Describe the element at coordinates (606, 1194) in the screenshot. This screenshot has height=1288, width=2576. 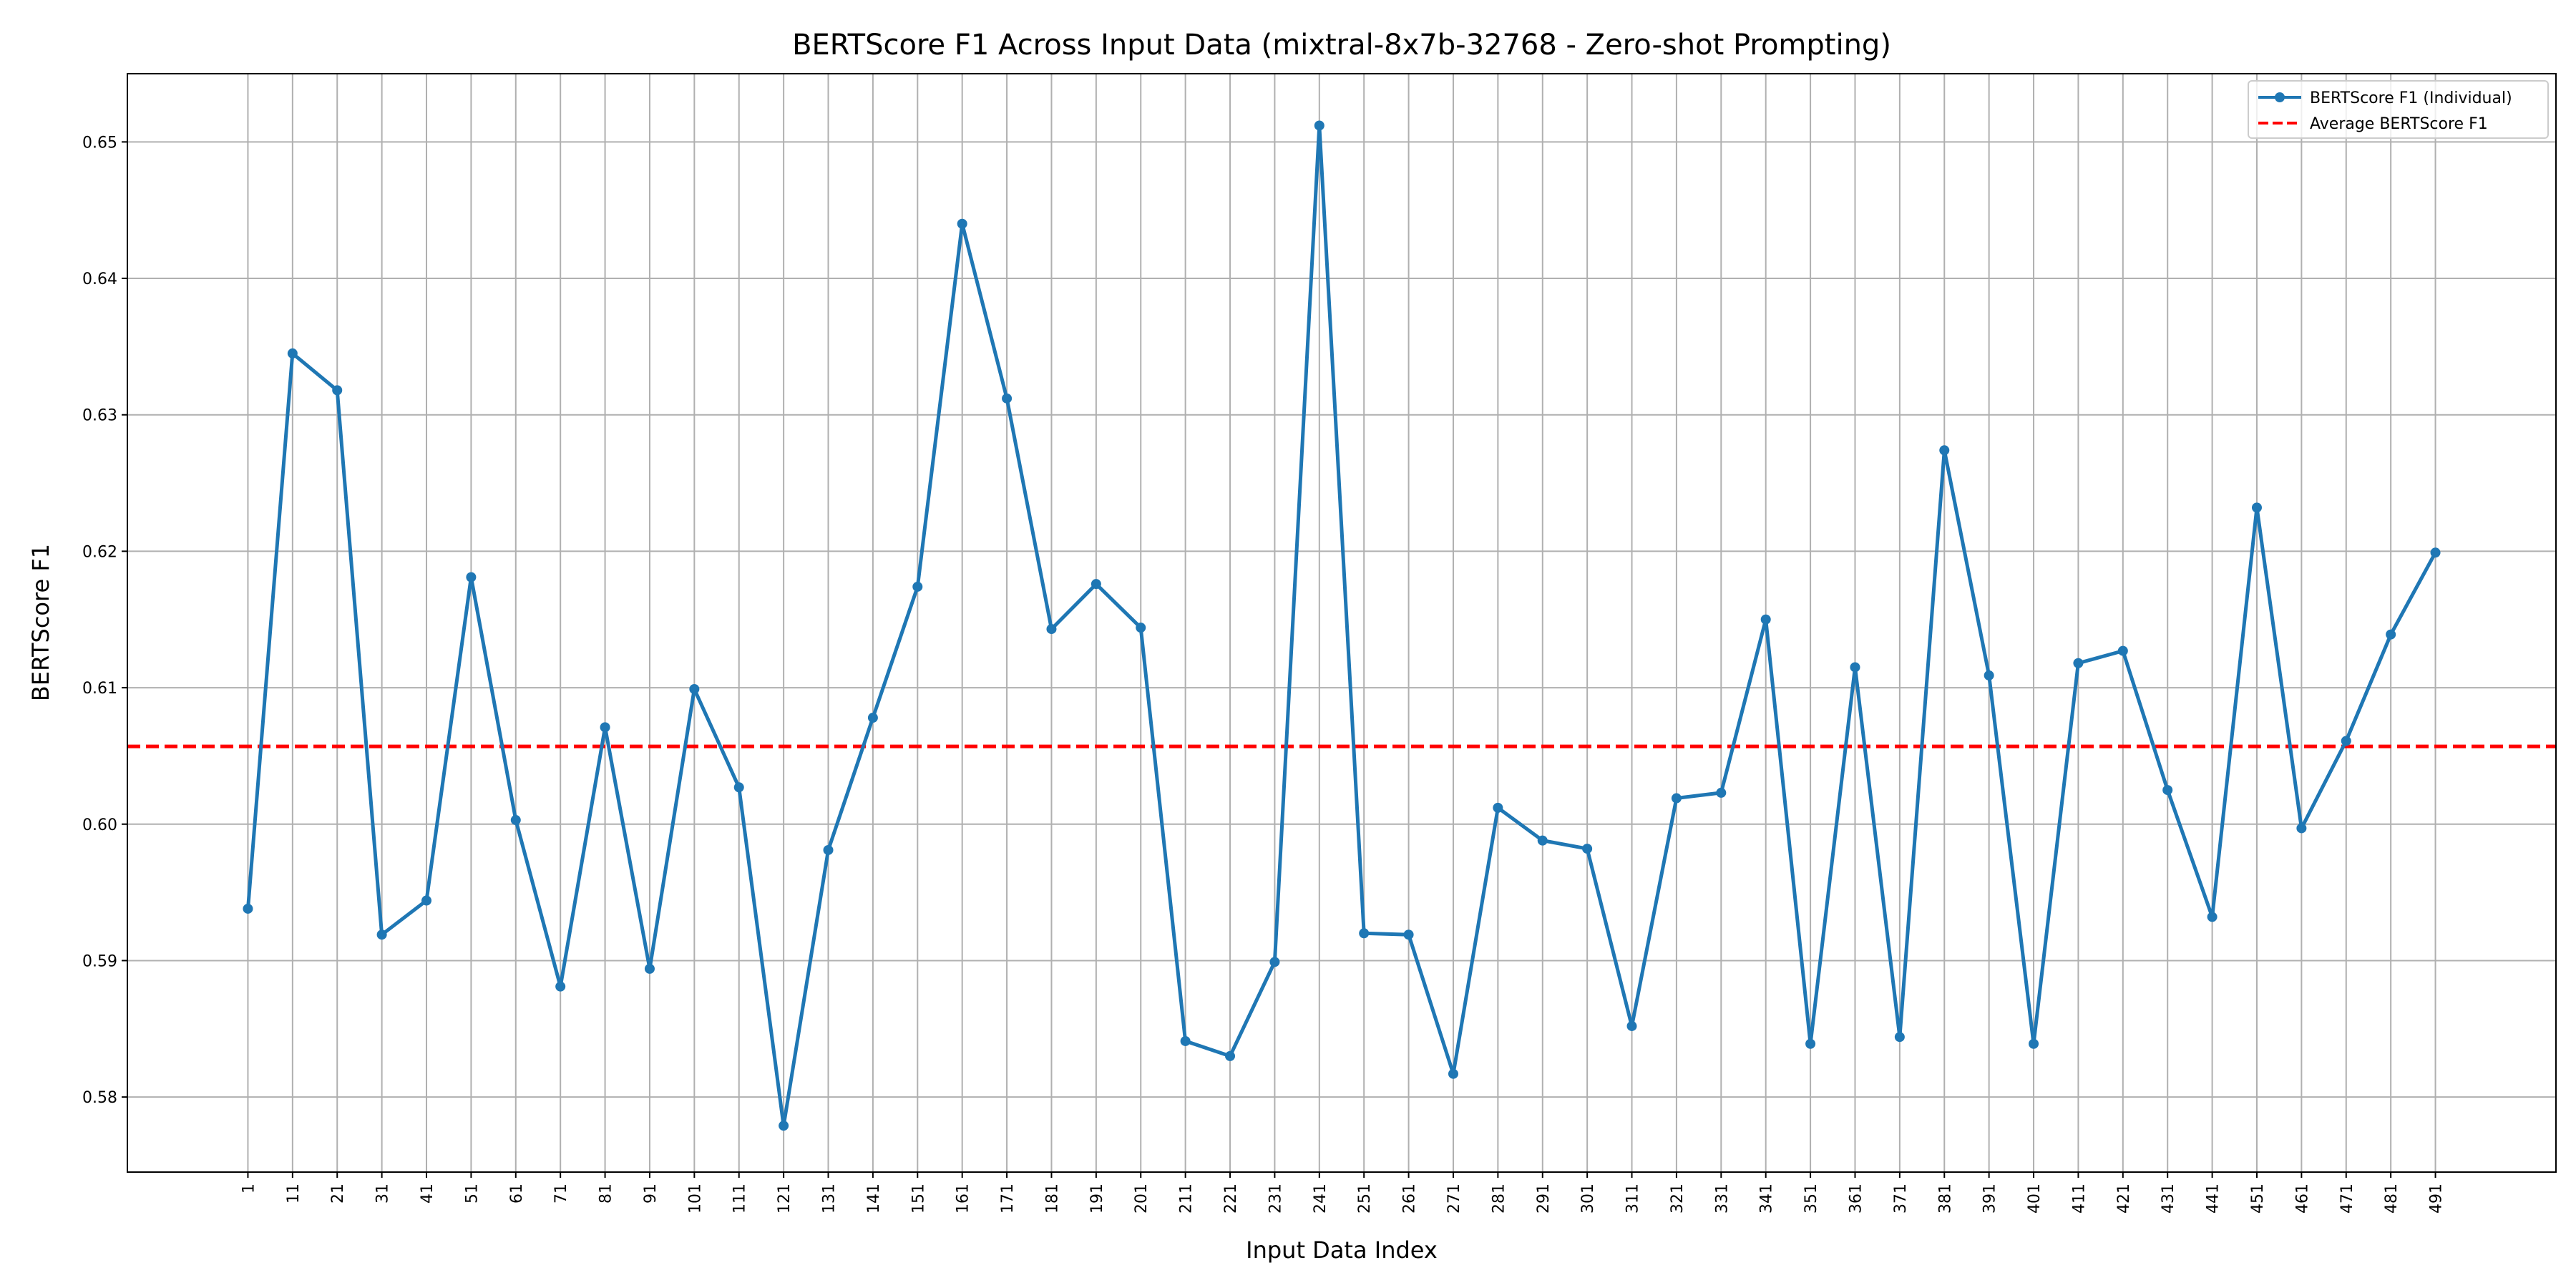
I see `x-tick-label: 81` at that location.